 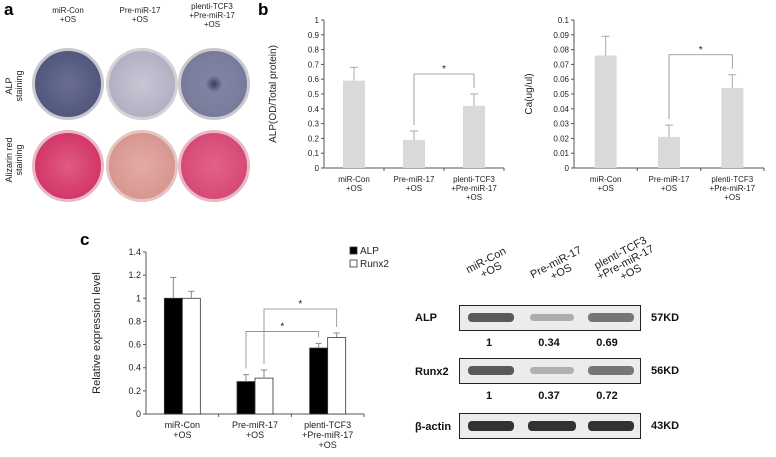 I want to click on chart-c-expression-category-label-1-line-1: +OS, so click(x=255, y=435).